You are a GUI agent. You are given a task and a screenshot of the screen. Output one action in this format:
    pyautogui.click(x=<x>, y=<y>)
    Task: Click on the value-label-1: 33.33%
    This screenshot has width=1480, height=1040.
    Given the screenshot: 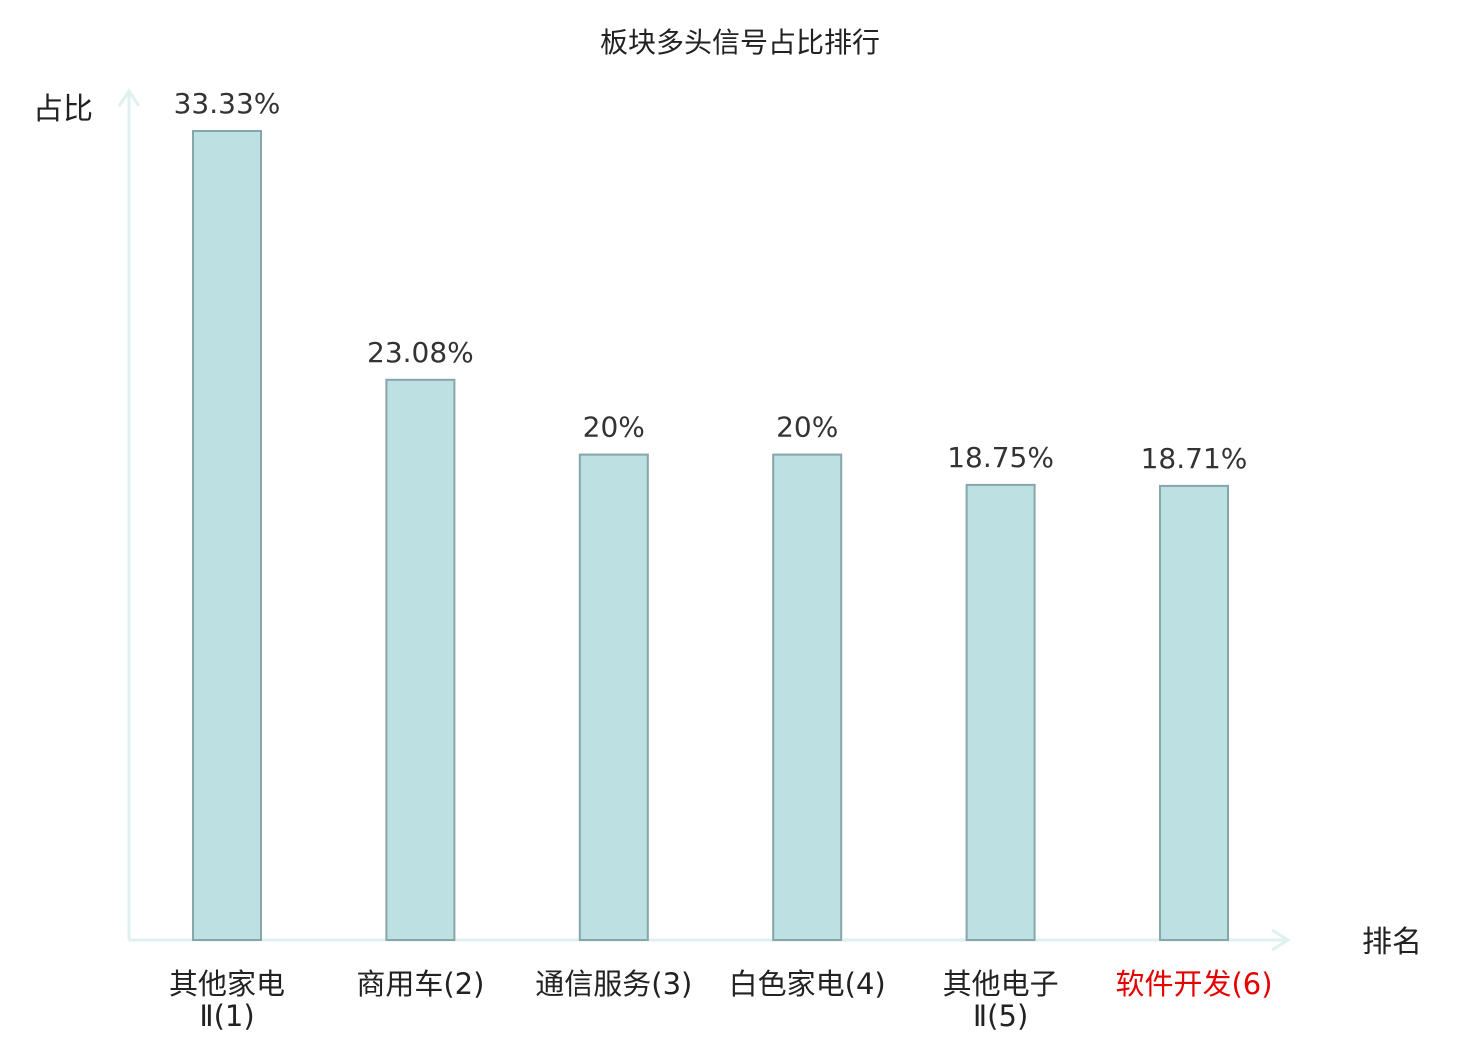 What is the action you would take?
    pyautogui.click(x=227, y=103)
    